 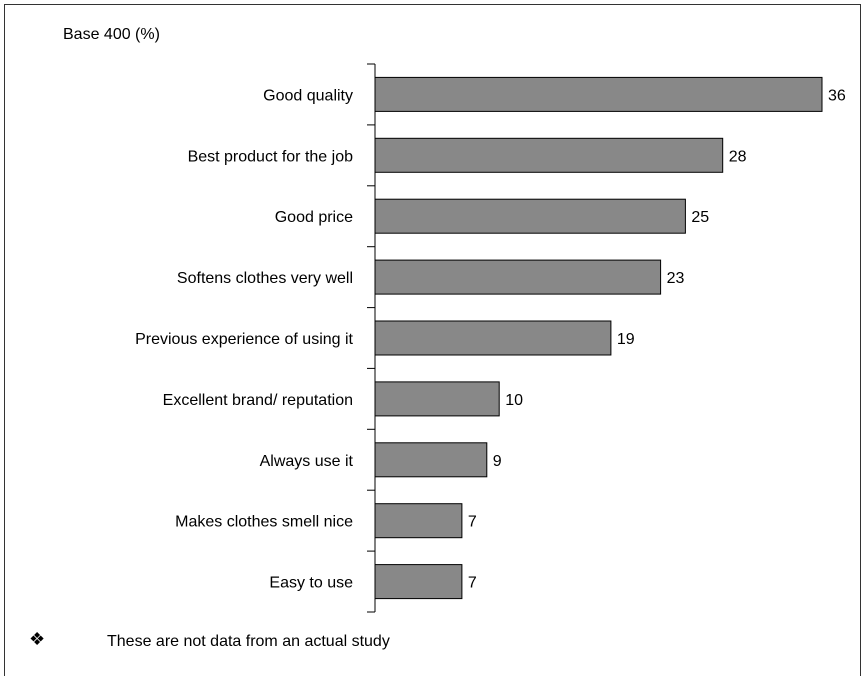 I want to click on category-label: Previous experience of using it, so click(x=244, y=339).